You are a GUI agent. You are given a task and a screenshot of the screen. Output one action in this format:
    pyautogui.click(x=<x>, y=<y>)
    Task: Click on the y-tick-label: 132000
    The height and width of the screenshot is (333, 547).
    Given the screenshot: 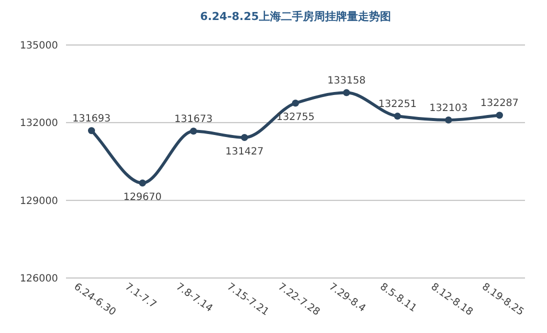 What is the action you would take?
    pyautogui.click(x=39, y=124)
    